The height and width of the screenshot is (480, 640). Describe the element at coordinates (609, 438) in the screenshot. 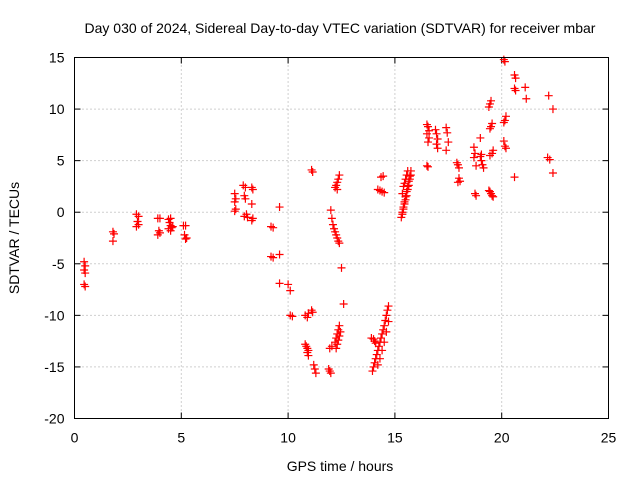

I see `x-tick-label: 25` at that location.